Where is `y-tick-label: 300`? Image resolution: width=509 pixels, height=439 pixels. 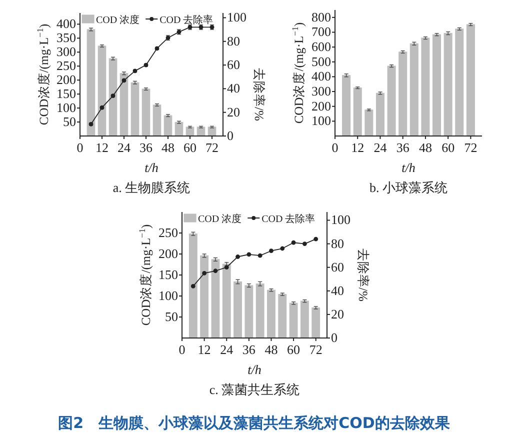 y-tick-label: 300 is located at coordinates (321, 91).